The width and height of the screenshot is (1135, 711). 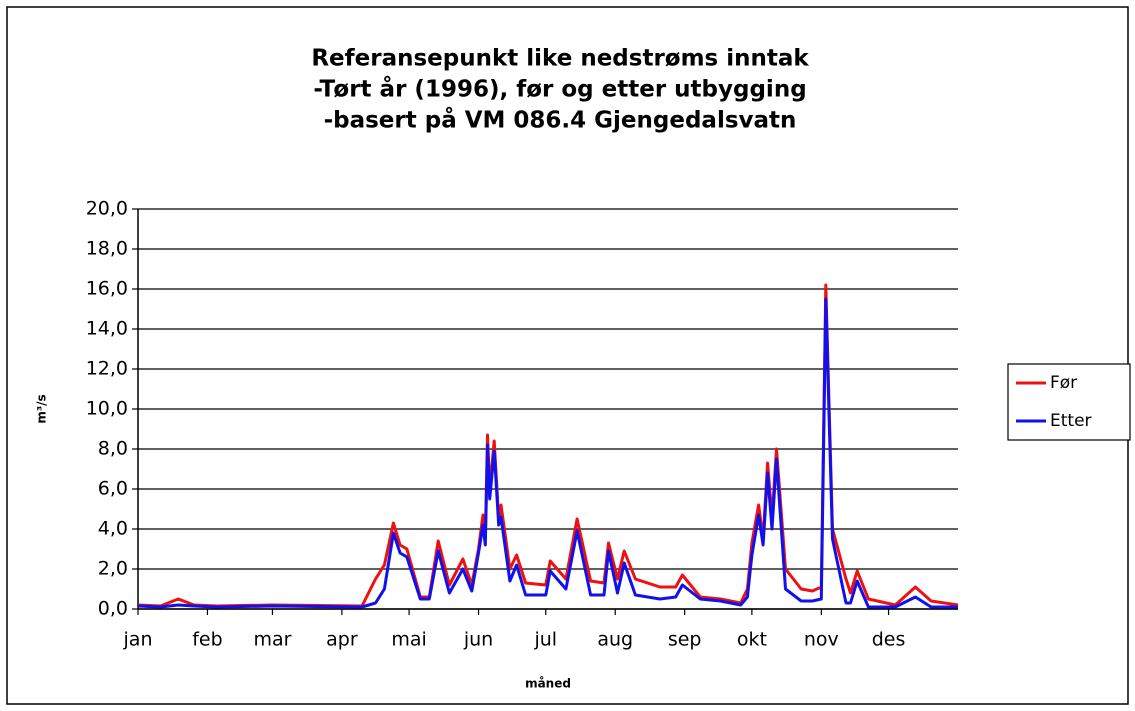 I want to click on x-tick-label: feb, so click(x=207, y=640).